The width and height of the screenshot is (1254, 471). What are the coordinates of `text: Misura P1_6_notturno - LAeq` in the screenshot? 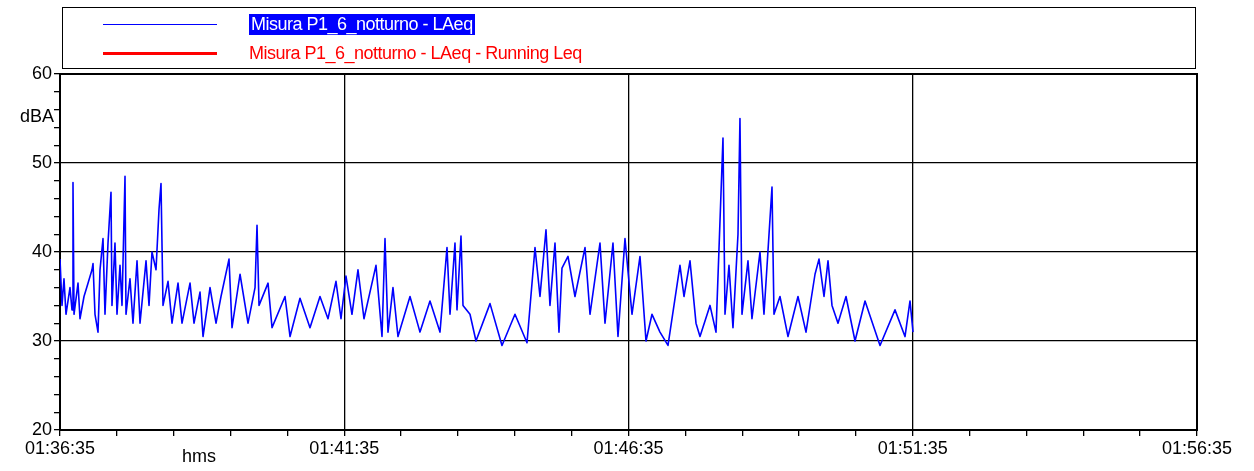 It's located at (362, 24).